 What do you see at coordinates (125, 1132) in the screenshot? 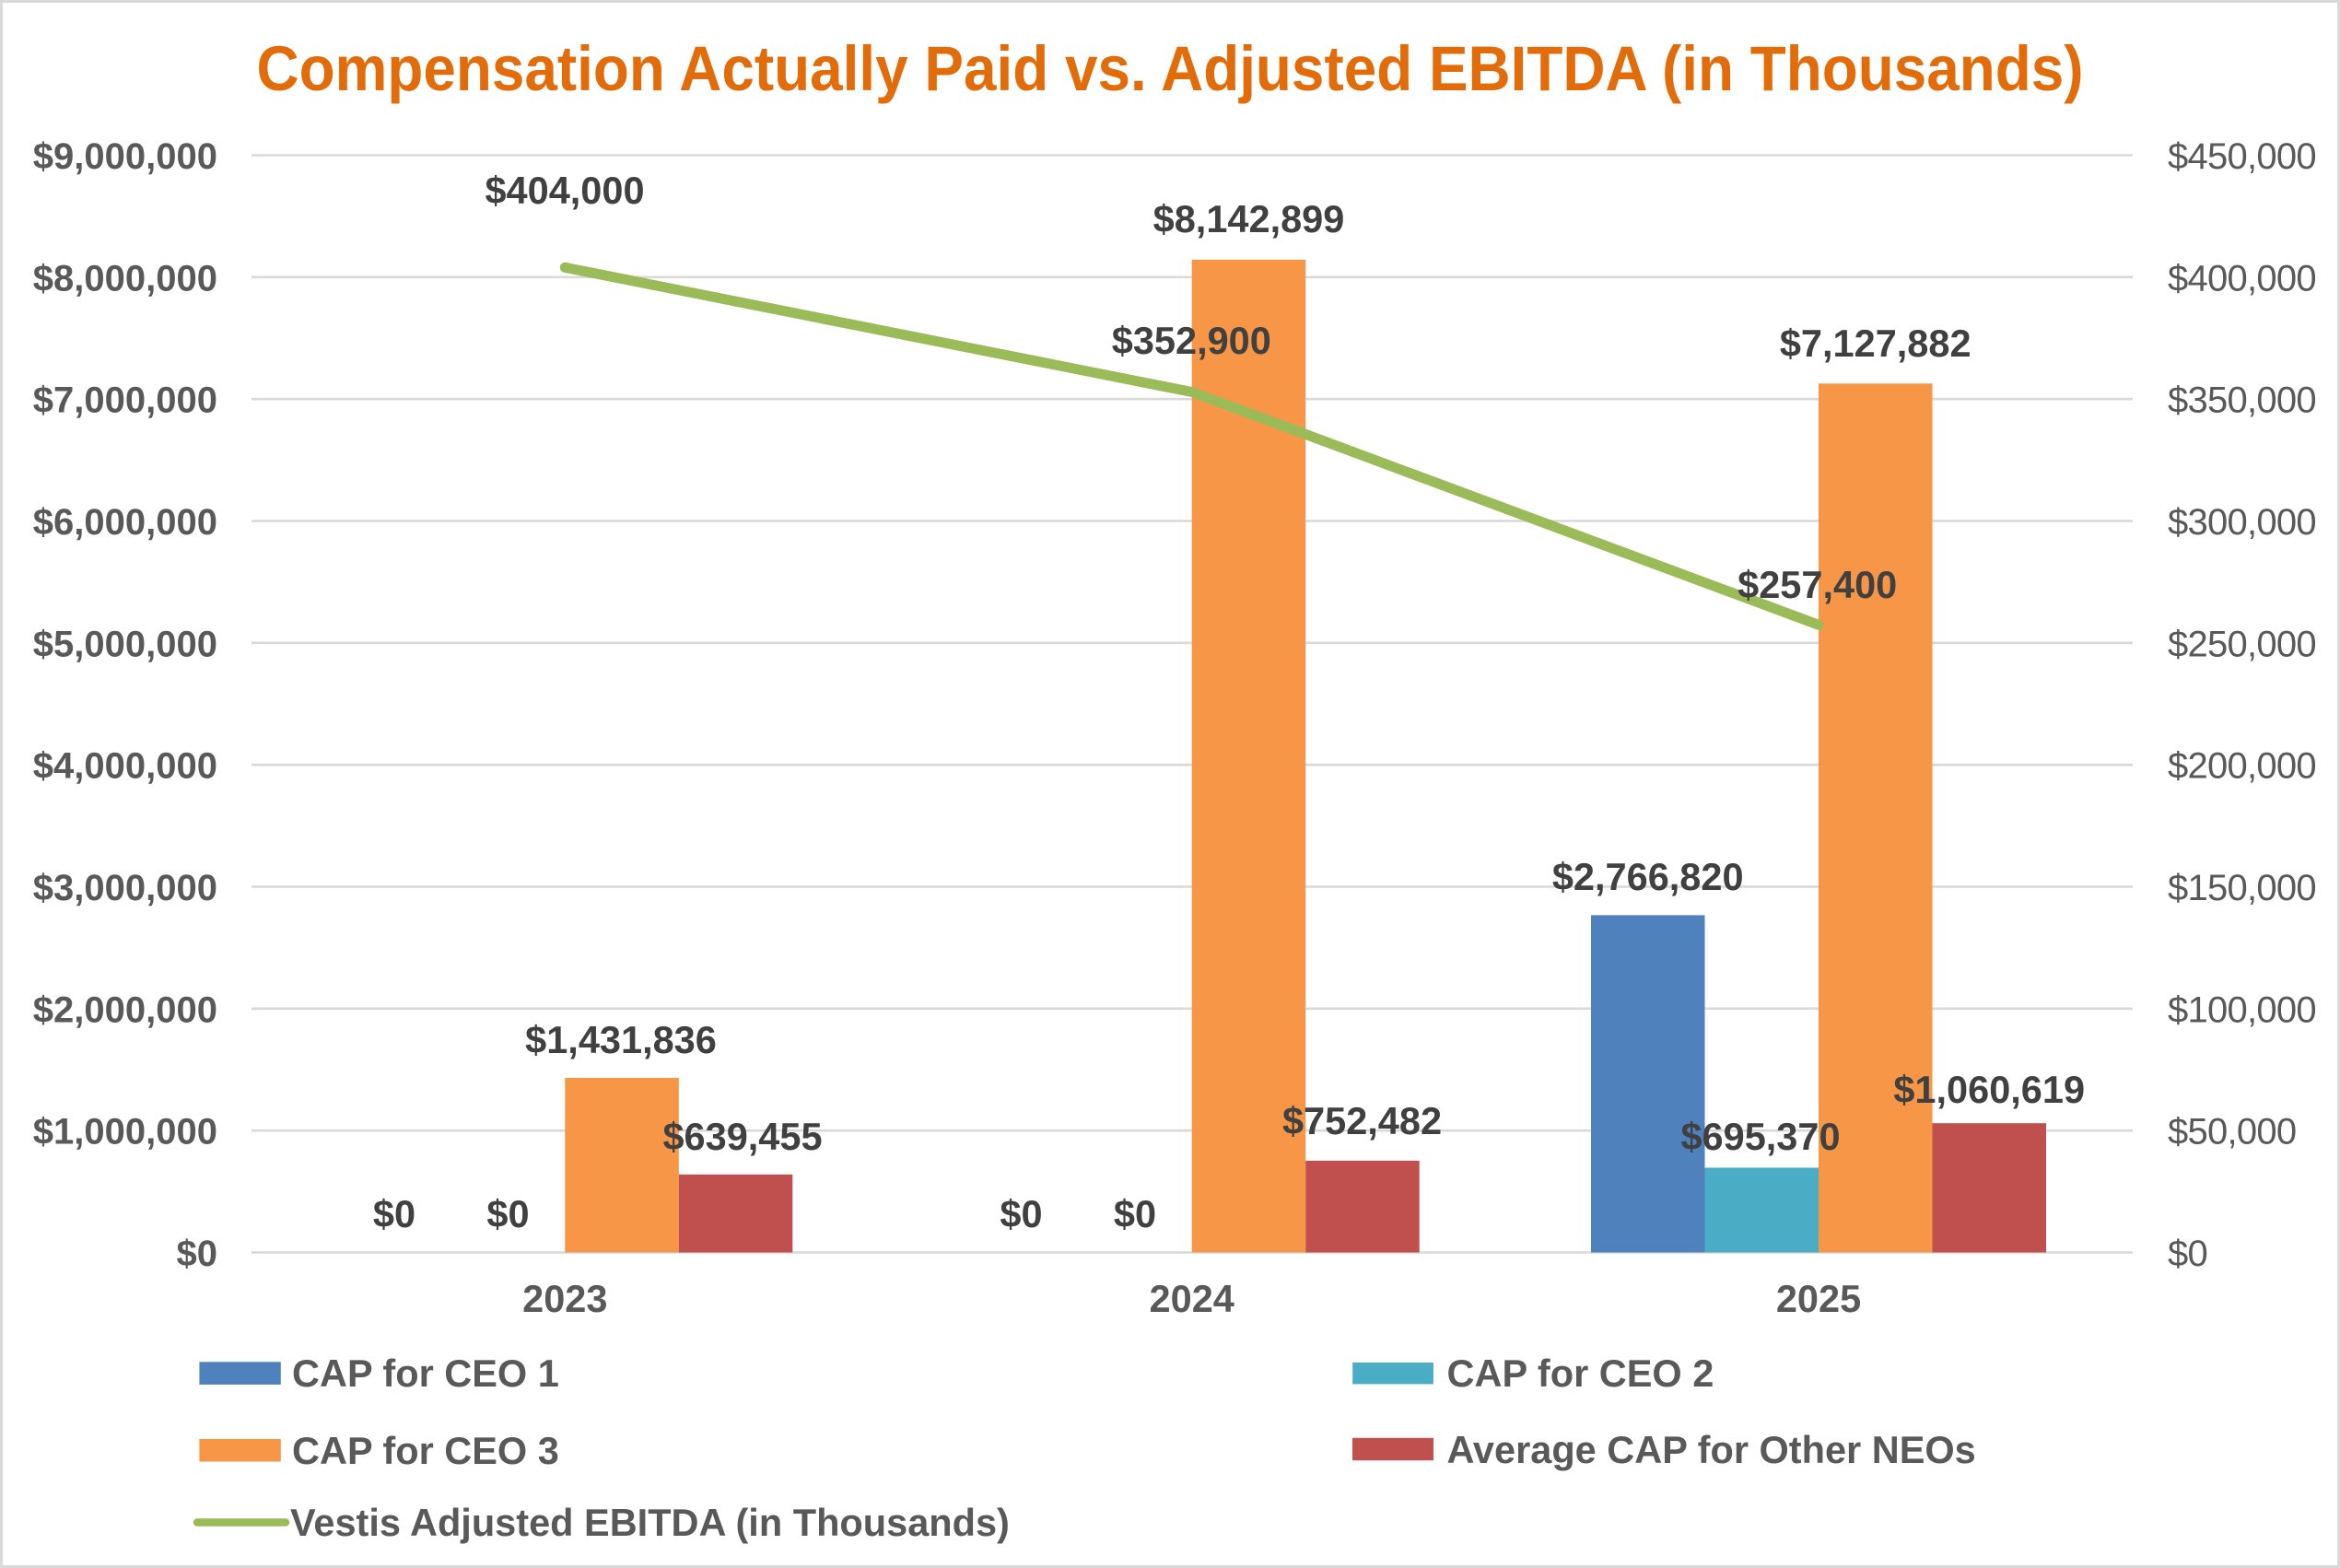
I see `svg-text: $1,000,000` at bounding box center [125, 1132].